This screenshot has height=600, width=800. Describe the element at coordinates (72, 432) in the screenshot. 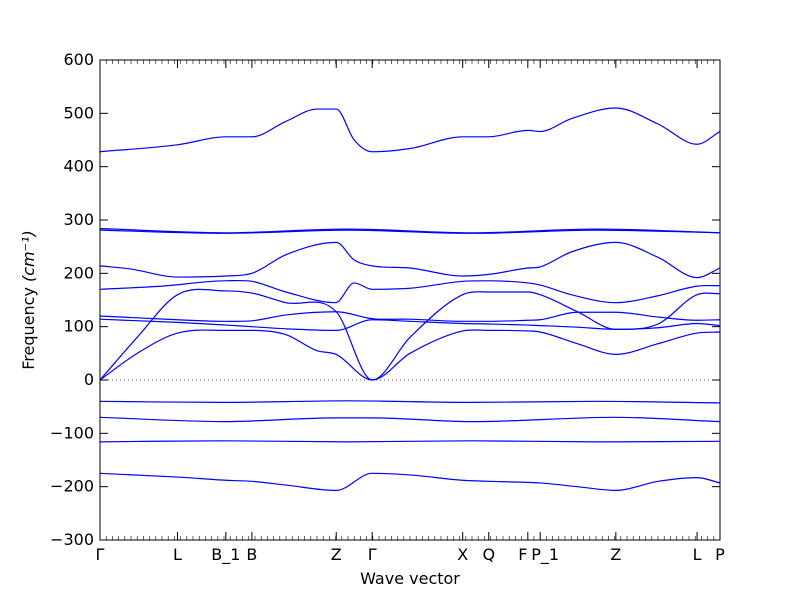

I see `y-tick-label: −100` at that location.